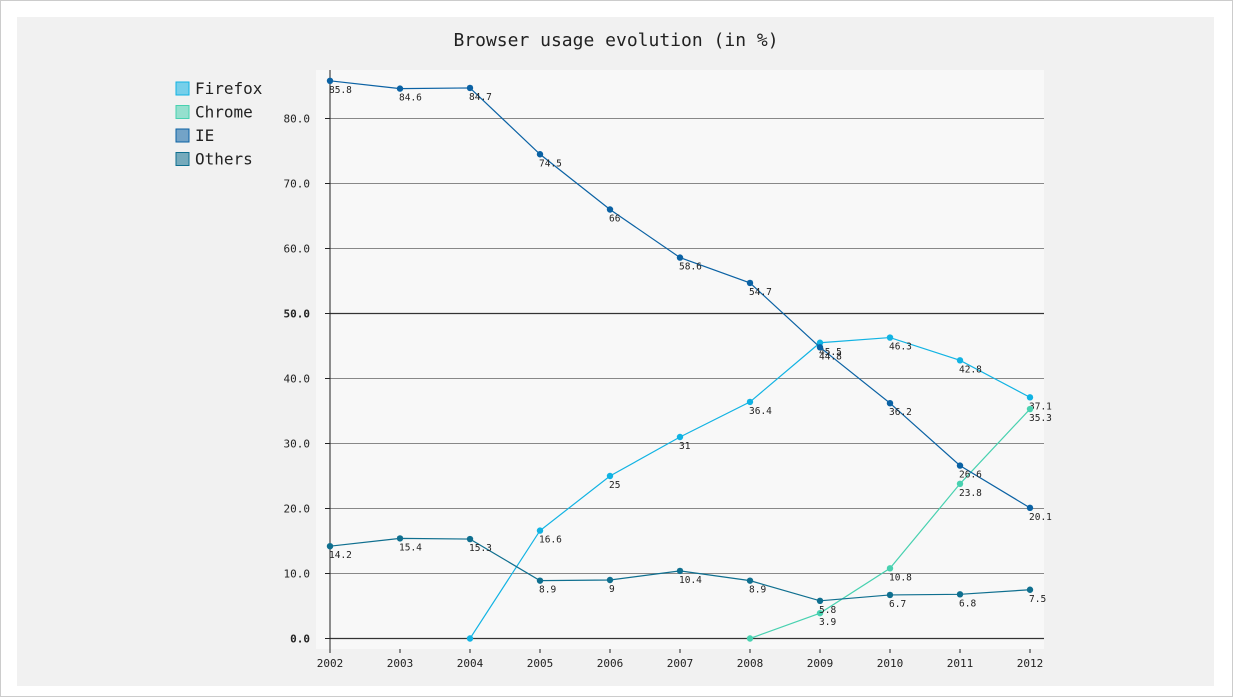 This screenshot has width=1233, height=697. I want to click on legend-swatch-firefox, so click(182, 88).